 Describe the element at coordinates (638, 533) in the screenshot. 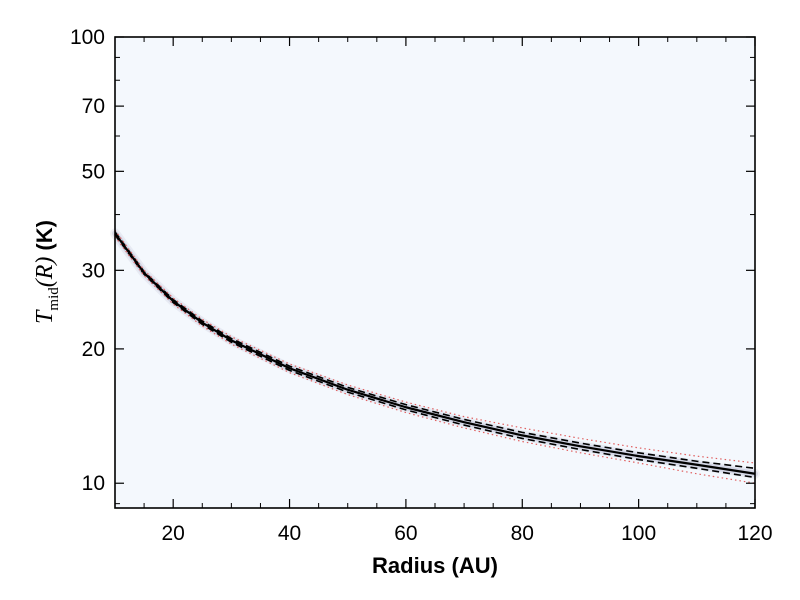

I see `x-tick-label: 100` at that location.